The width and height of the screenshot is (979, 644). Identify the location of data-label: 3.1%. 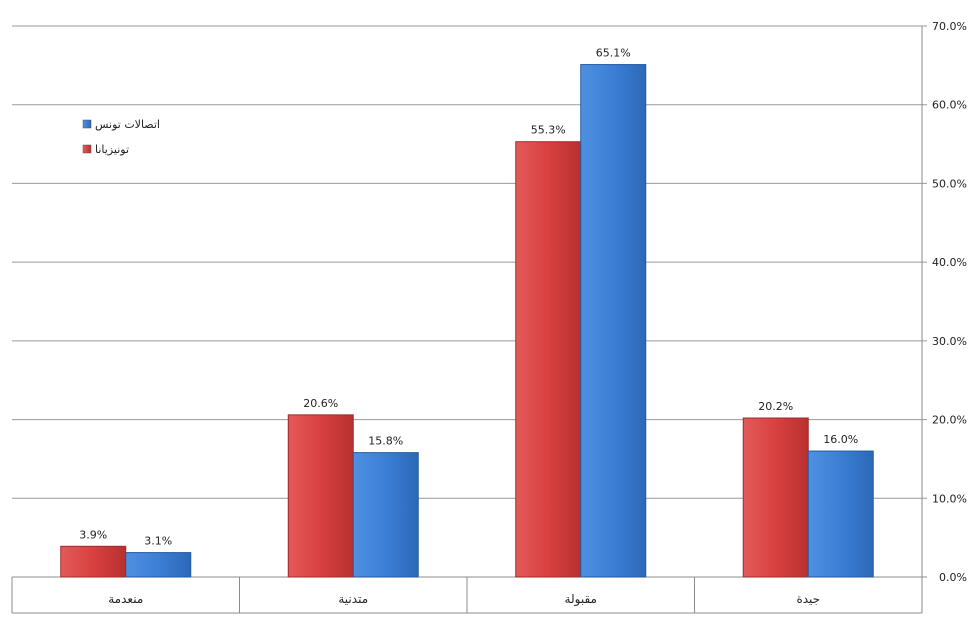
(158, 541).